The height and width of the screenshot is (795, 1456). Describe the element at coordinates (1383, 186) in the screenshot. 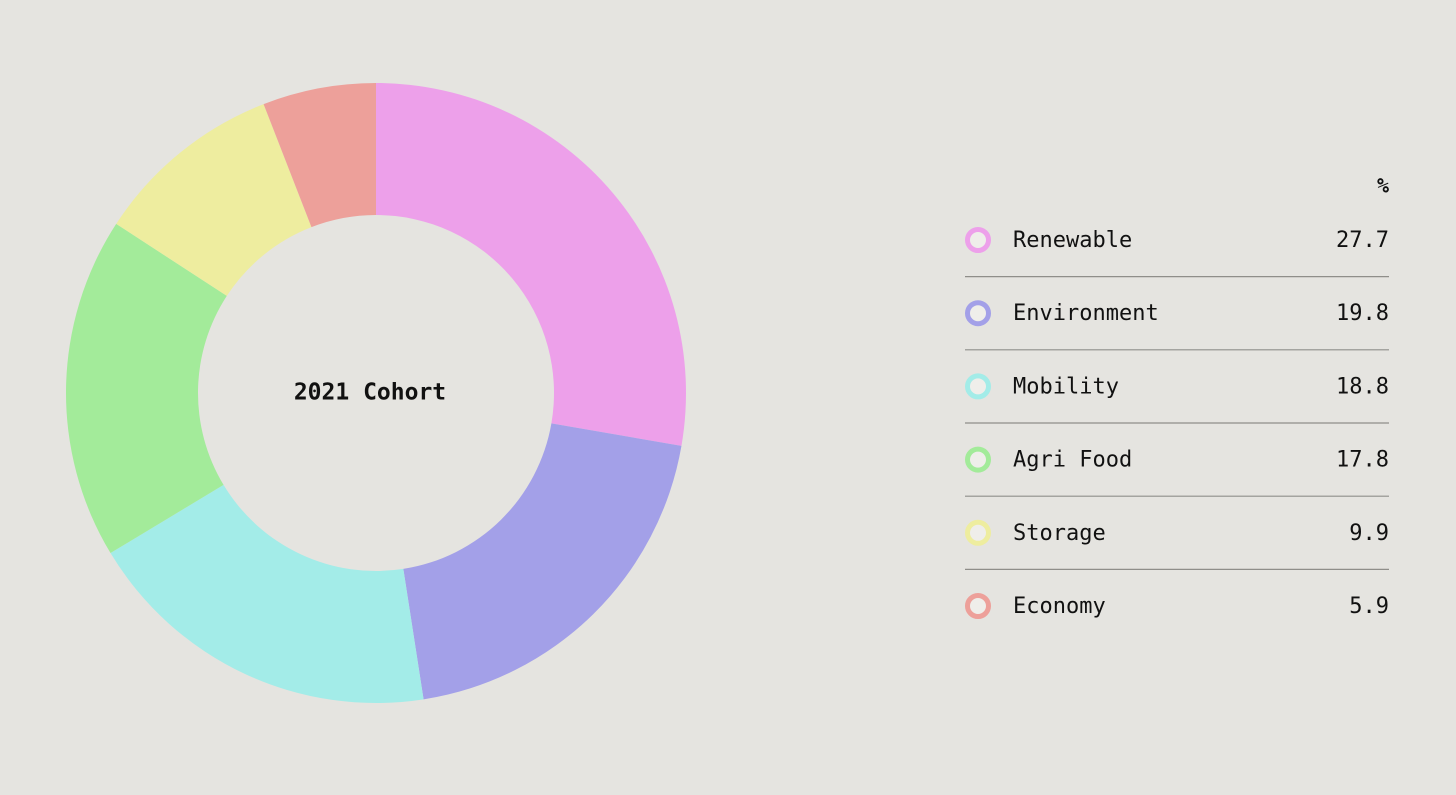

I see `value-header: %` at that location.